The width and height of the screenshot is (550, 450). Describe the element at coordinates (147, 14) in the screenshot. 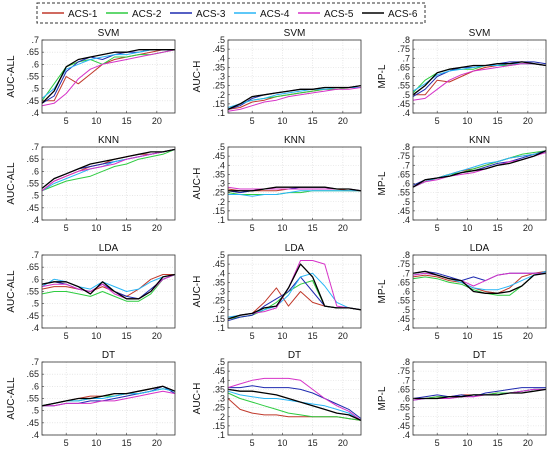

I see `legend-entry: ACS-2` at that location.